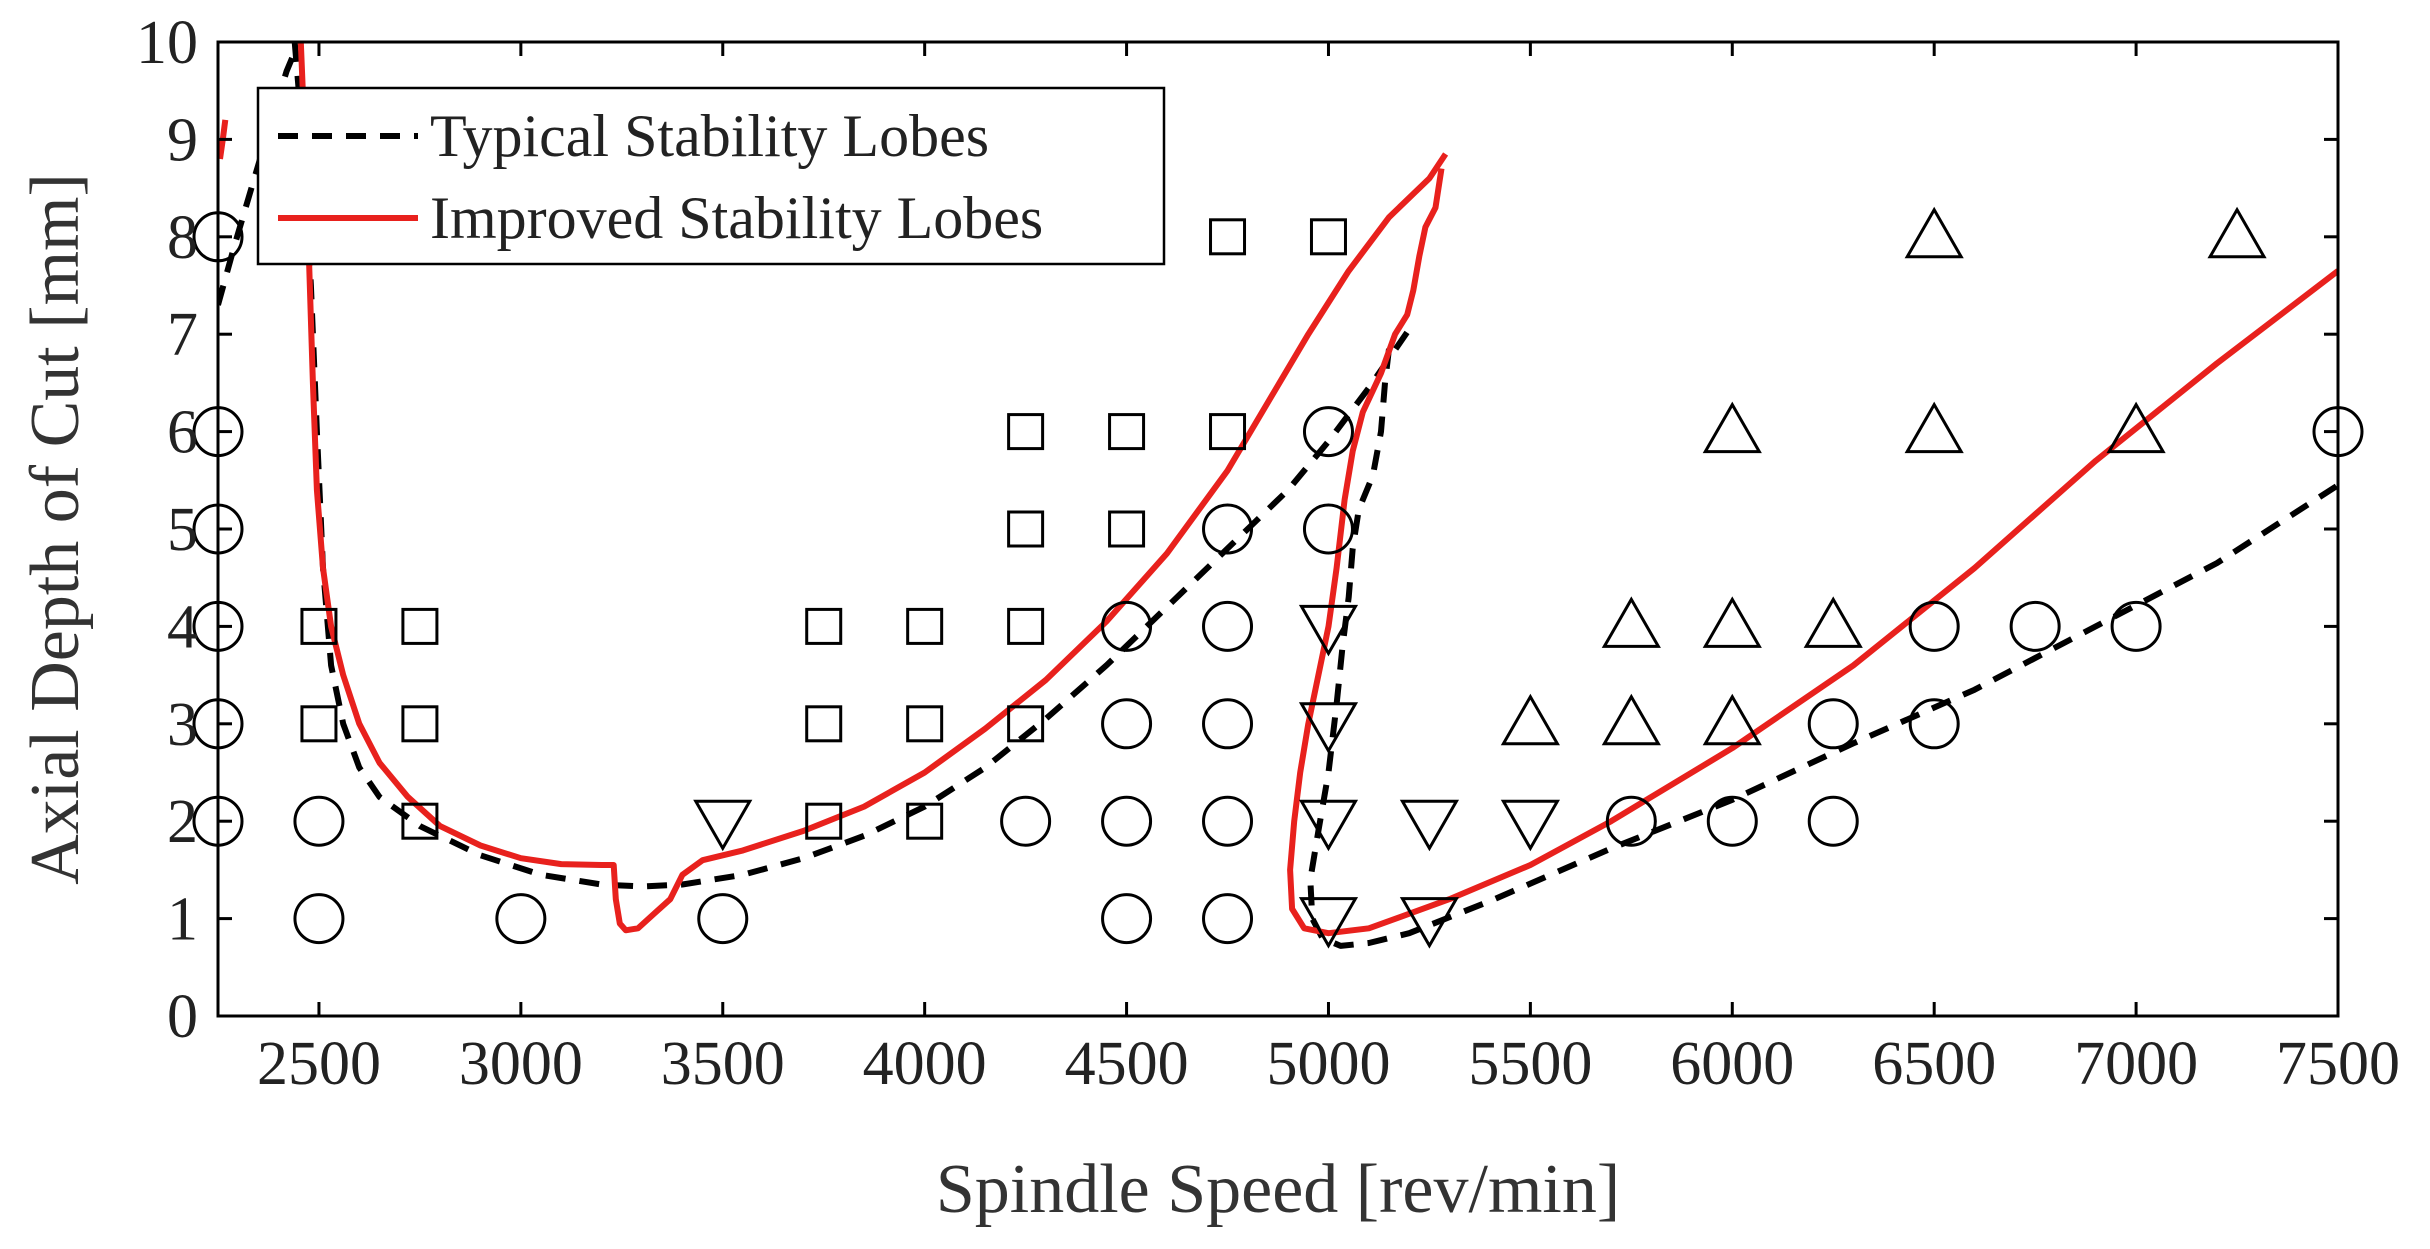 Image resolution: width=2430 pixels, height=1249 pixels. I want to click on x-tick-label: 2500, so click(319, 1064).